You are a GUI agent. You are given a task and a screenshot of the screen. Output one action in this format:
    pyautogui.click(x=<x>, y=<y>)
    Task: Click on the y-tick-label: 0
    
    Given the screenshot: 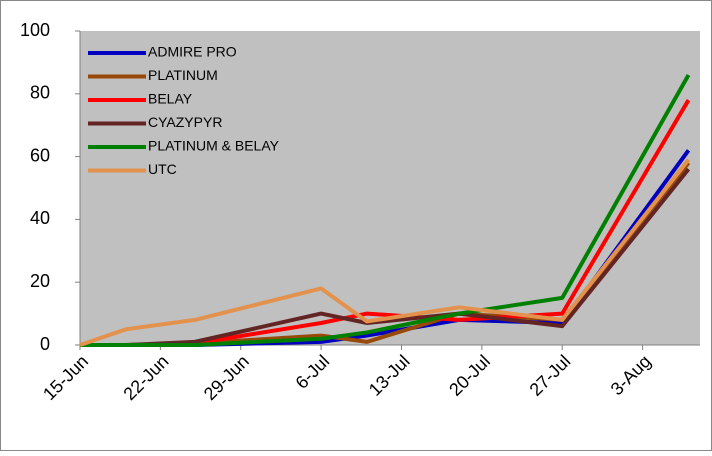 What is the action you would take?
    pyautogui.click(x=45, y=344)
    